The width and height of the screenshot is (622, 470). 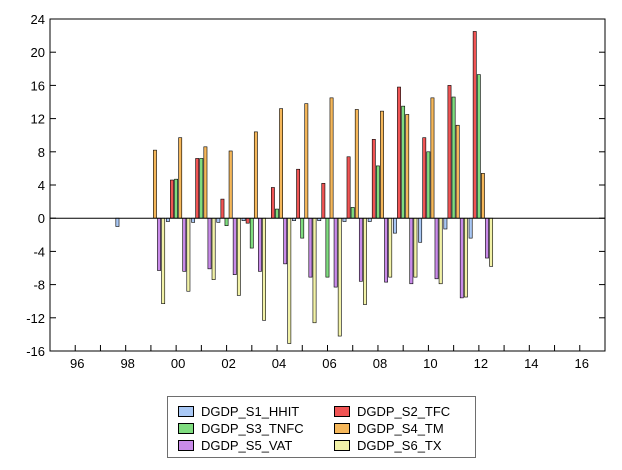 I want to click on x-tick-label: 00, so click(x=178, y=363).